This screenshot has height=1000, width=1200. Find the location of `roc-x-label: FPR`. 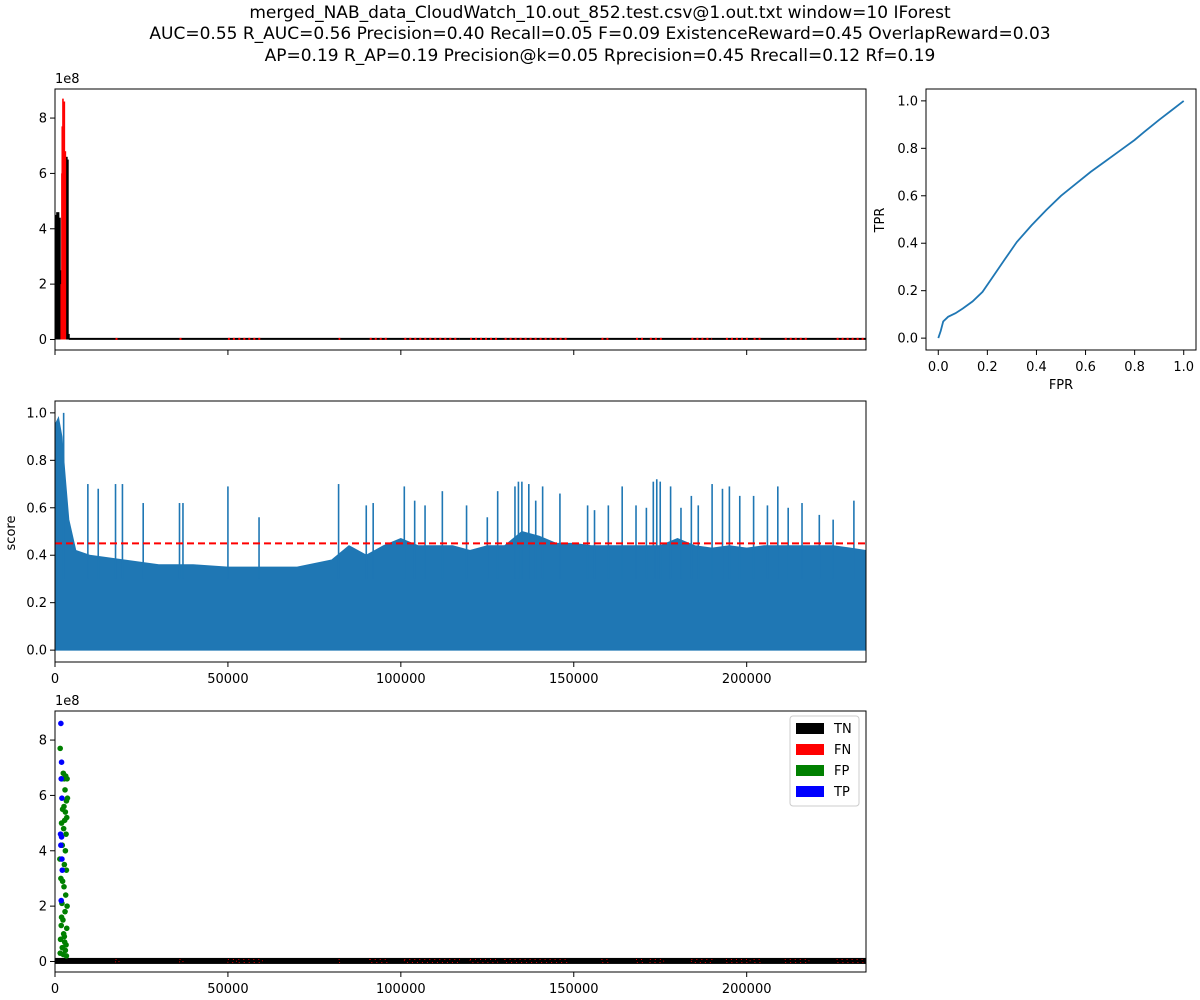

roc-x-label: FPR is located at coordinates (1061, 385).